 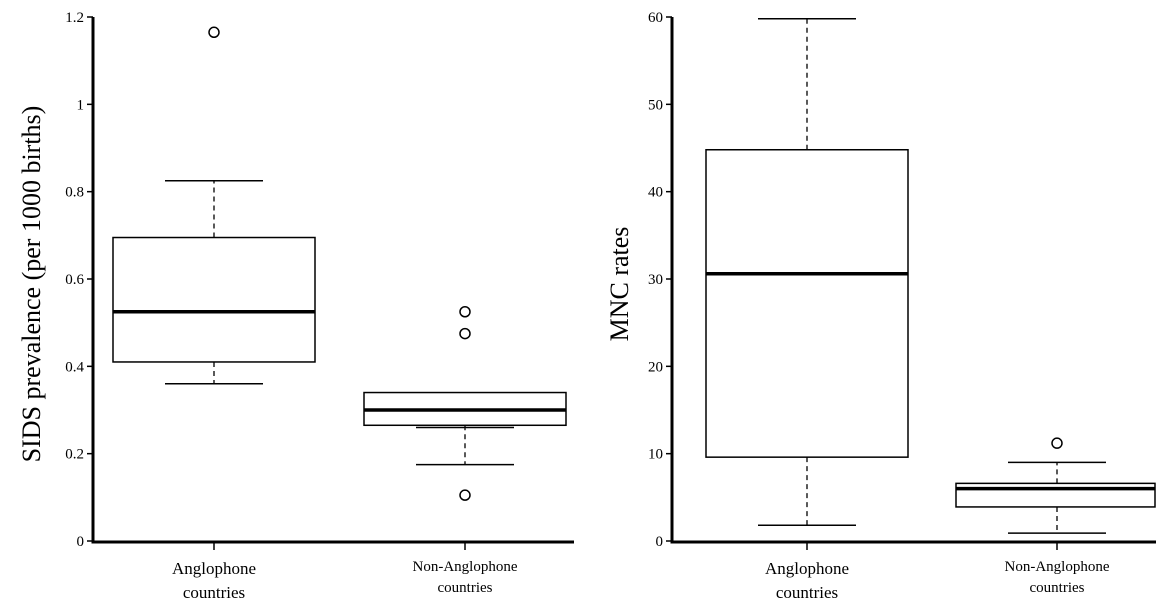 I want to click on y-tick-label: 0.4, so click(x=74, y=367).